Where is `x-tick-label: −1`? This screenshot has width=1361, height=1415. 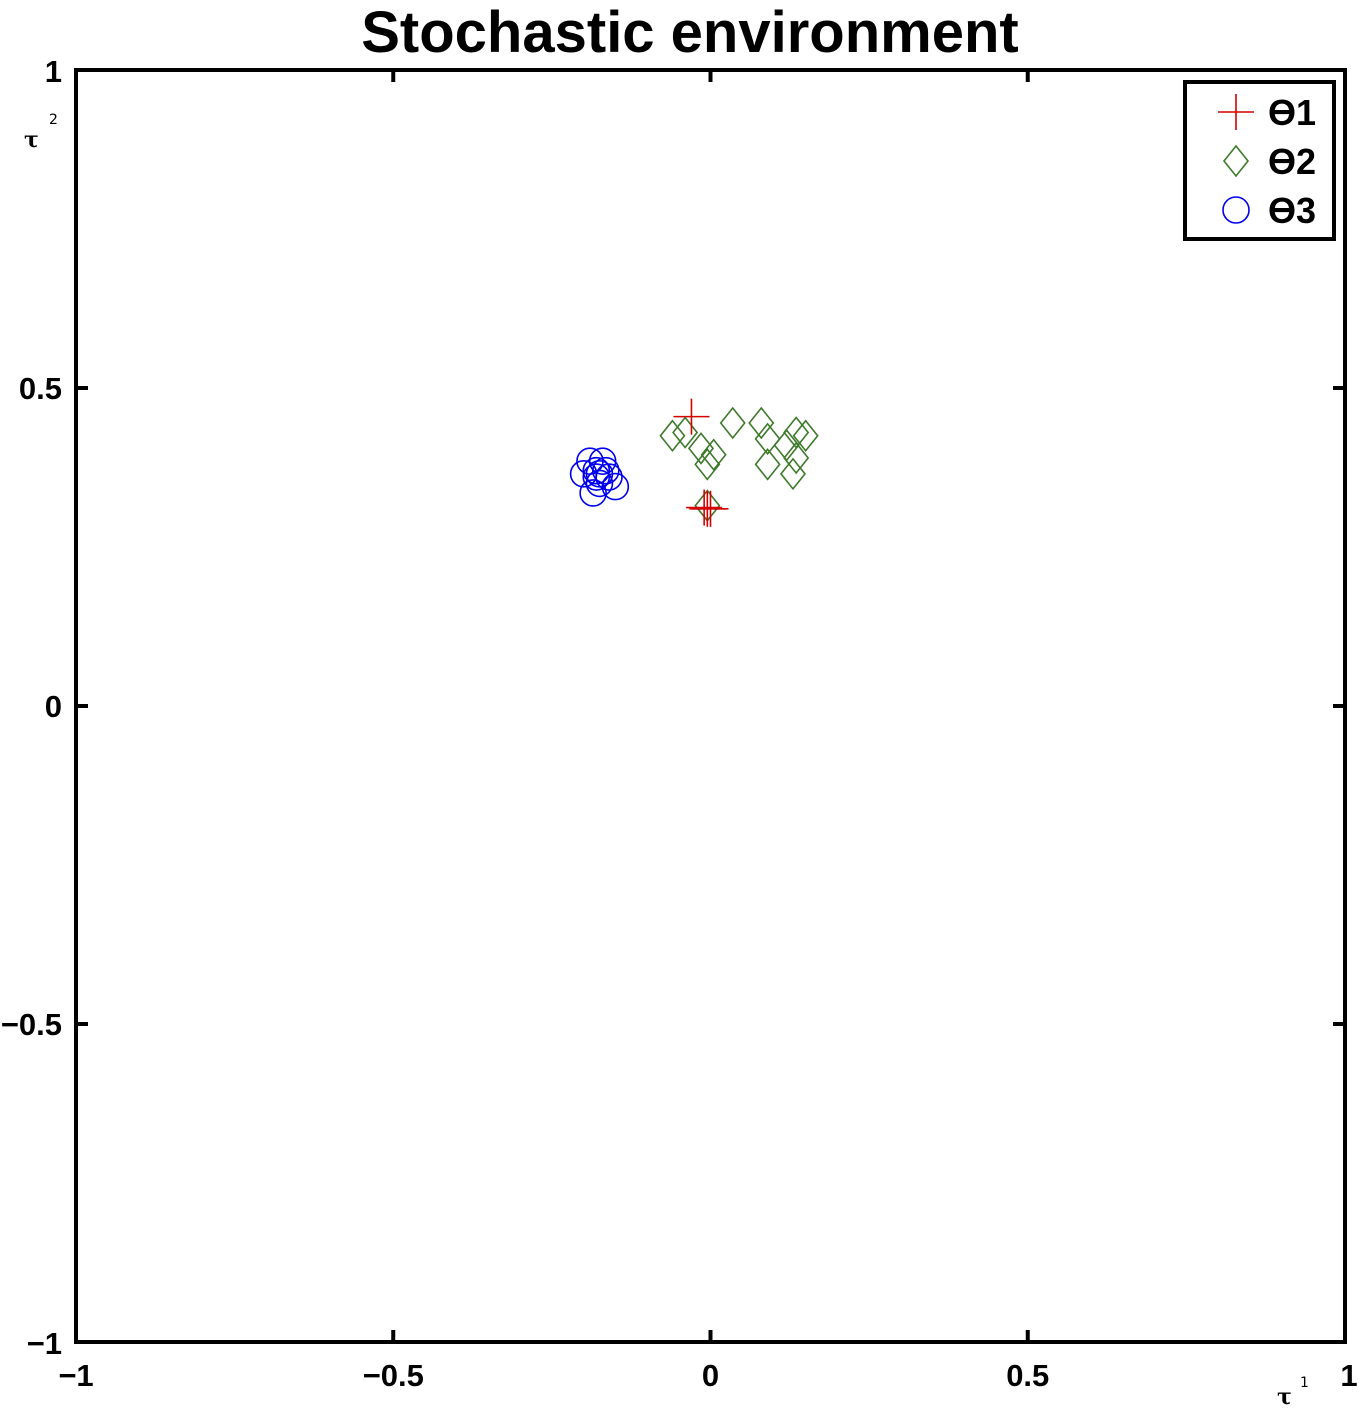
x-tick-label: −1 is located at coordinates (75, 1375).